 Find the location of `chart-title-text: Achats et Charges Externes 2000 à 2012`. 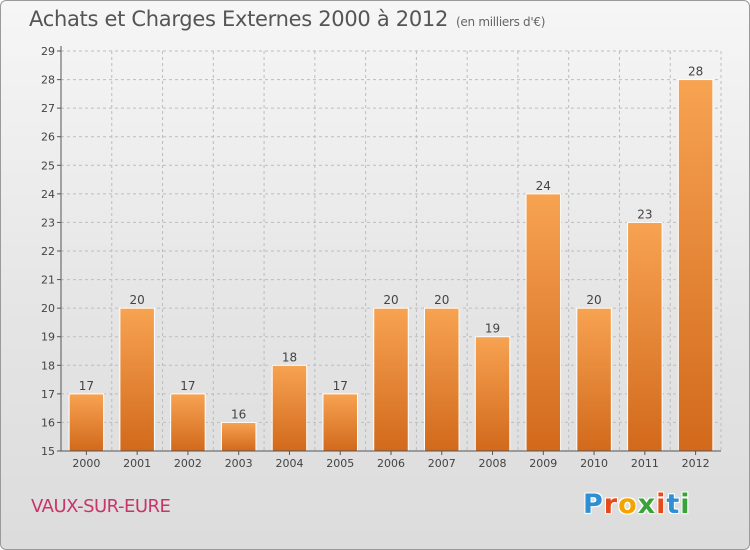

chart-title-text: Achats et Charges Externes 2000 à 2012 is located at coordinates (239, 19).